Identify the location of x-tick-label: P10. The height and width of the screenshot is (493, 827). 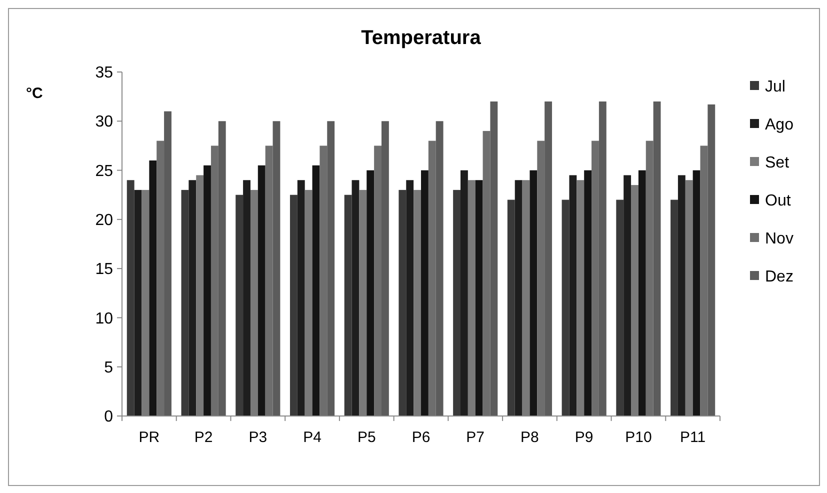
(638, 437).